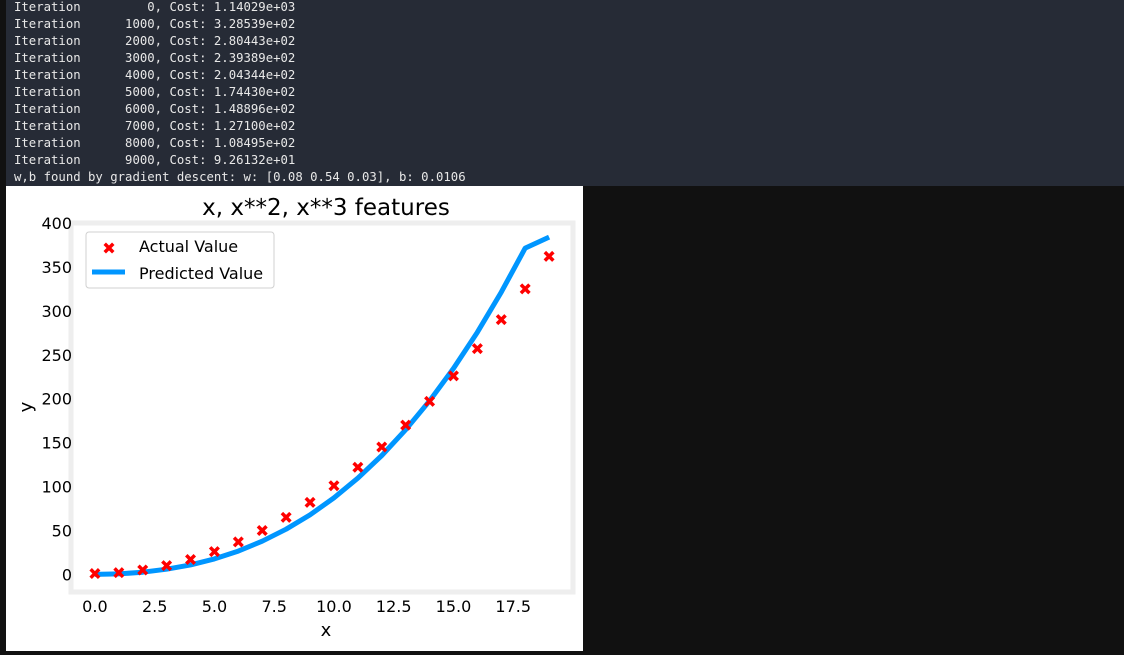 This screenshot has width=1124, height=655. I want to click on x-tick-label: 10.0, so click(334, 606).